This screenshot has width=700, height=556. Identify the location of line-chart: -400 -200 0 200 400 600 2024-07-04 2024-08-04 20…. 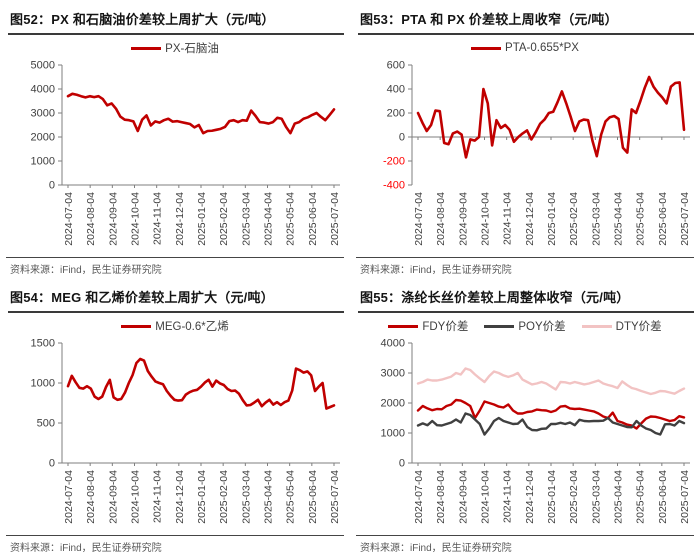
(537, 153).